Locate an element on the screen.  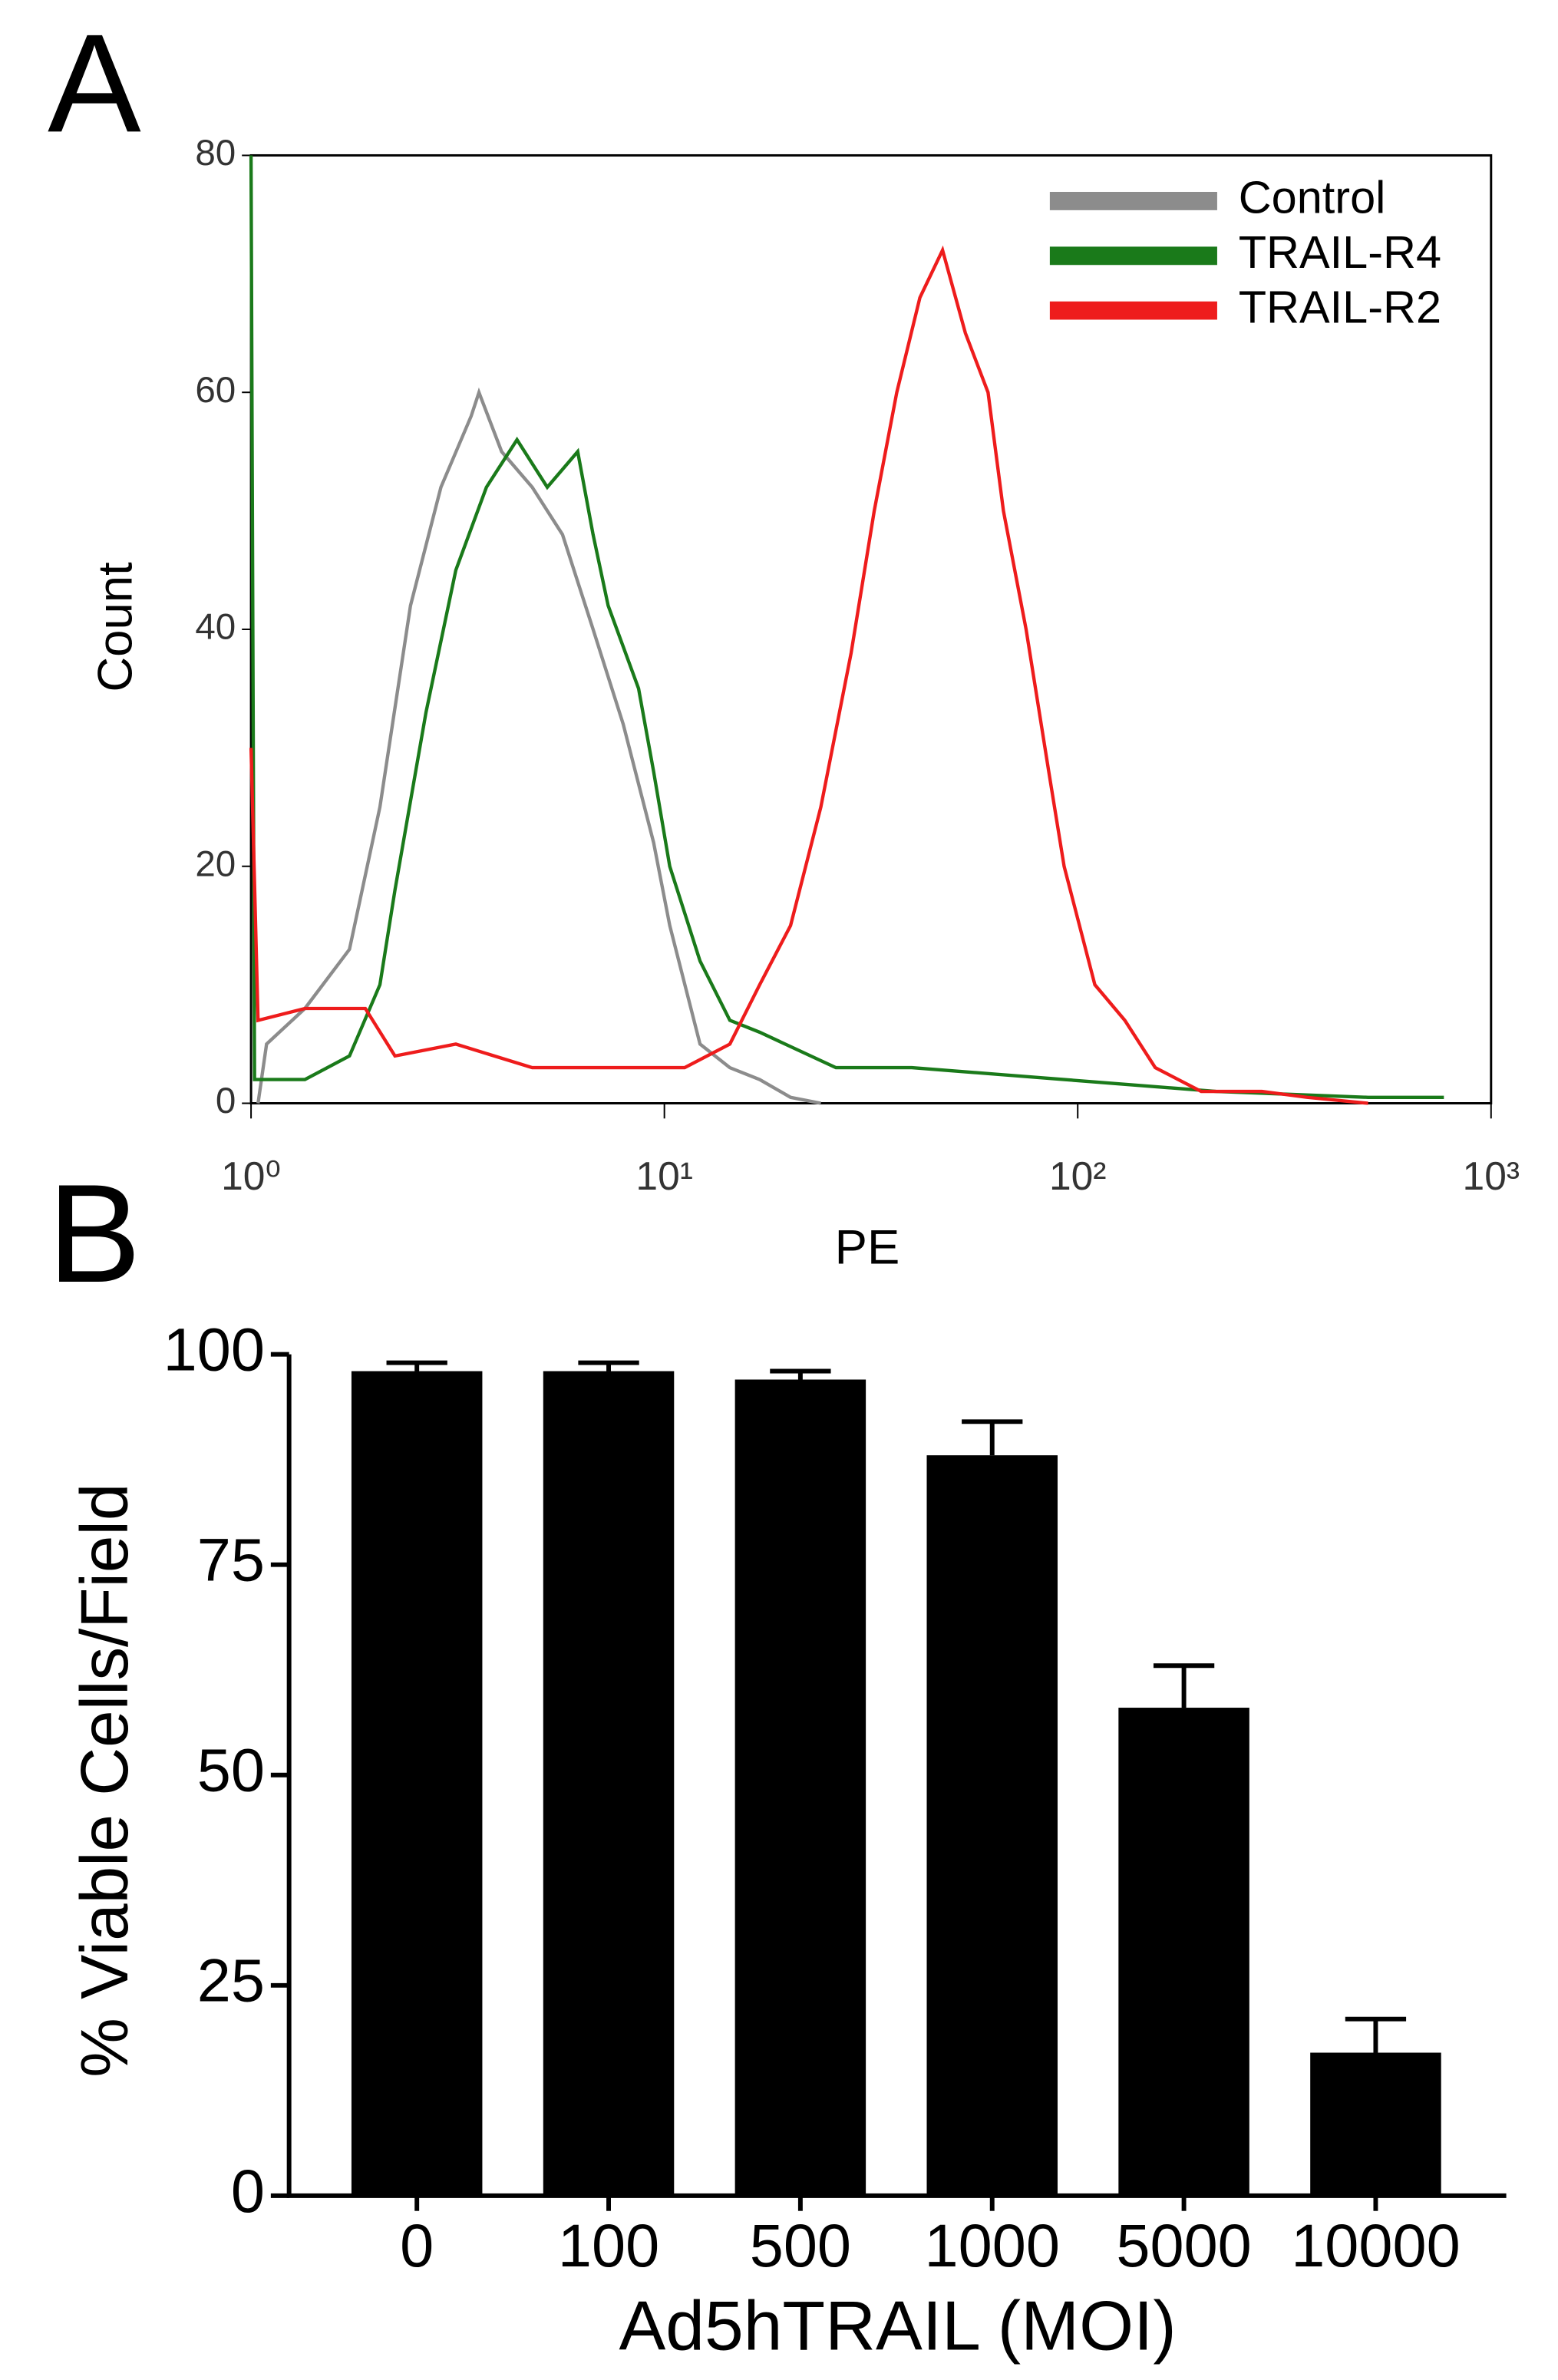
y-axis-label: Count is located at coordinates (115, 627).